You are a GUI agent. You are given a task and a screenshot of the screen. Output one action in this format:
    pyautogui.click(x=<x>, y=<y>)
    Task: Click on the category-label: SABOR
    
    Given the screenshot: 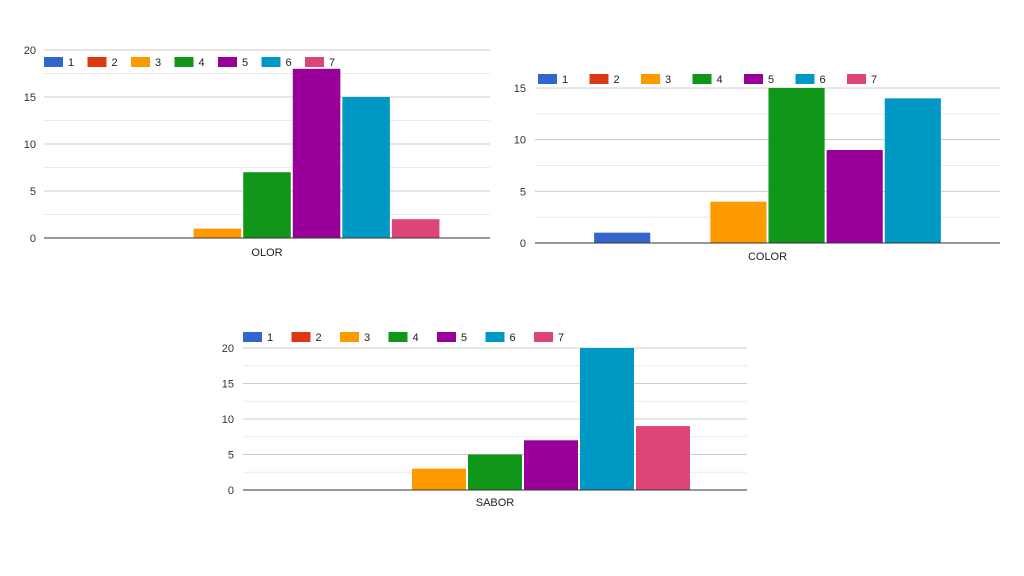 What is the action you would take?
    pyautogui.click(x=495, y=503)
    